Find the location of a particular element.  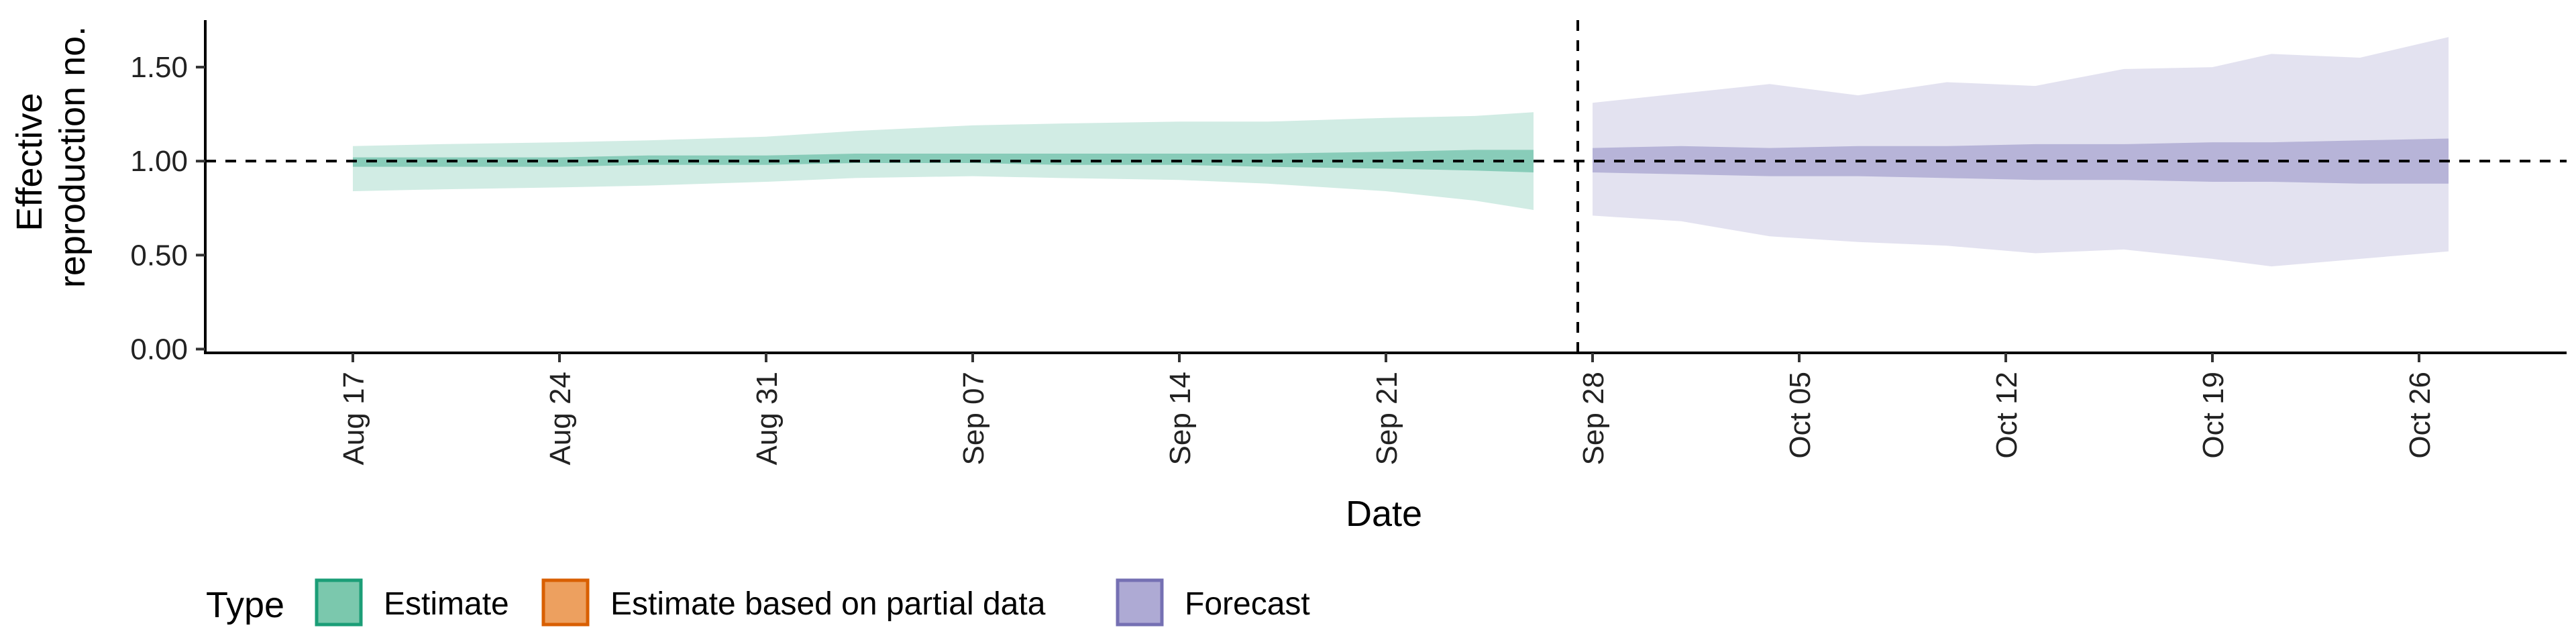

y-ticks: 0.00 0.50 1.00 1.50 is located at coordinates (167, 208).